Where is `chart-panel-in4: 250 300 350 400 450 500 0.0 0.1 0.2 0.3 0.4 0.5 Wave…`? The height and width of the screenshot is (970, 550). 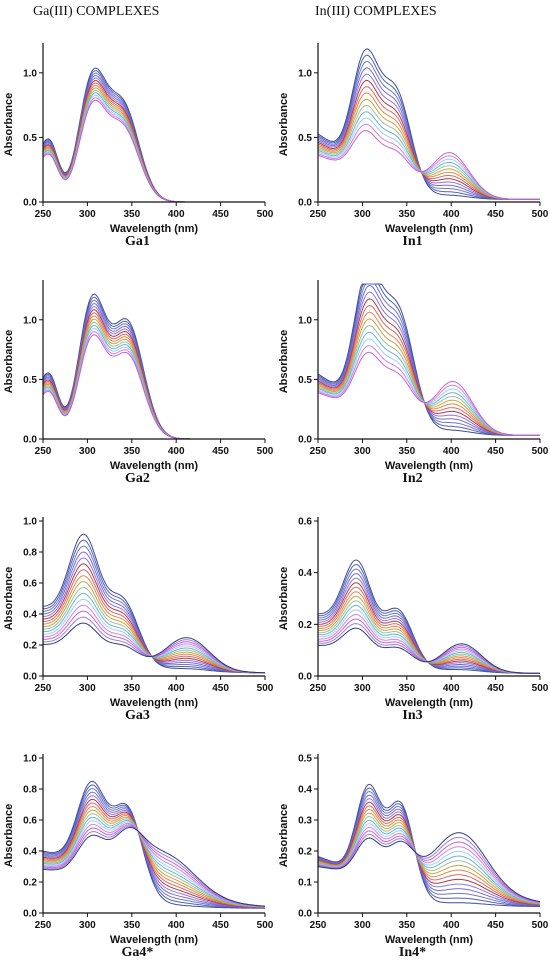 chart-panel-in4: 250 300 350 400 450 500 0.0 0.1 0.2 0.3 0.4 0.5 Wave… is located at coordinates (412, 851).